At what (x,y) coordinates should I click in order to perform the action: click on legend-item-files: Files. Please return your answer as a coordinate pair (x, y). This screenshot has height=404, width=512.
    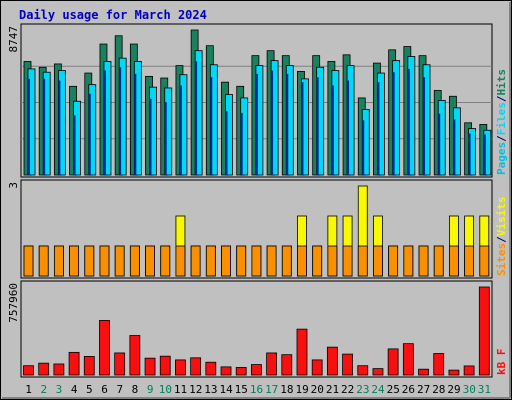
    Looking at the image, I should click on (501, 118).